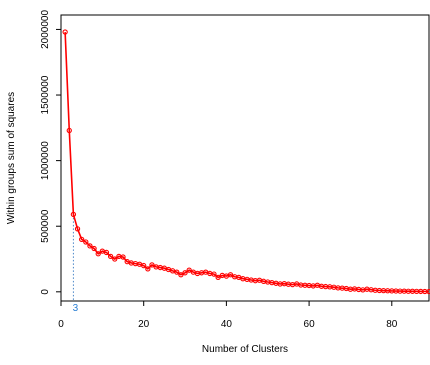  I want to click on x-tick-label: 20, so click(144, 324).